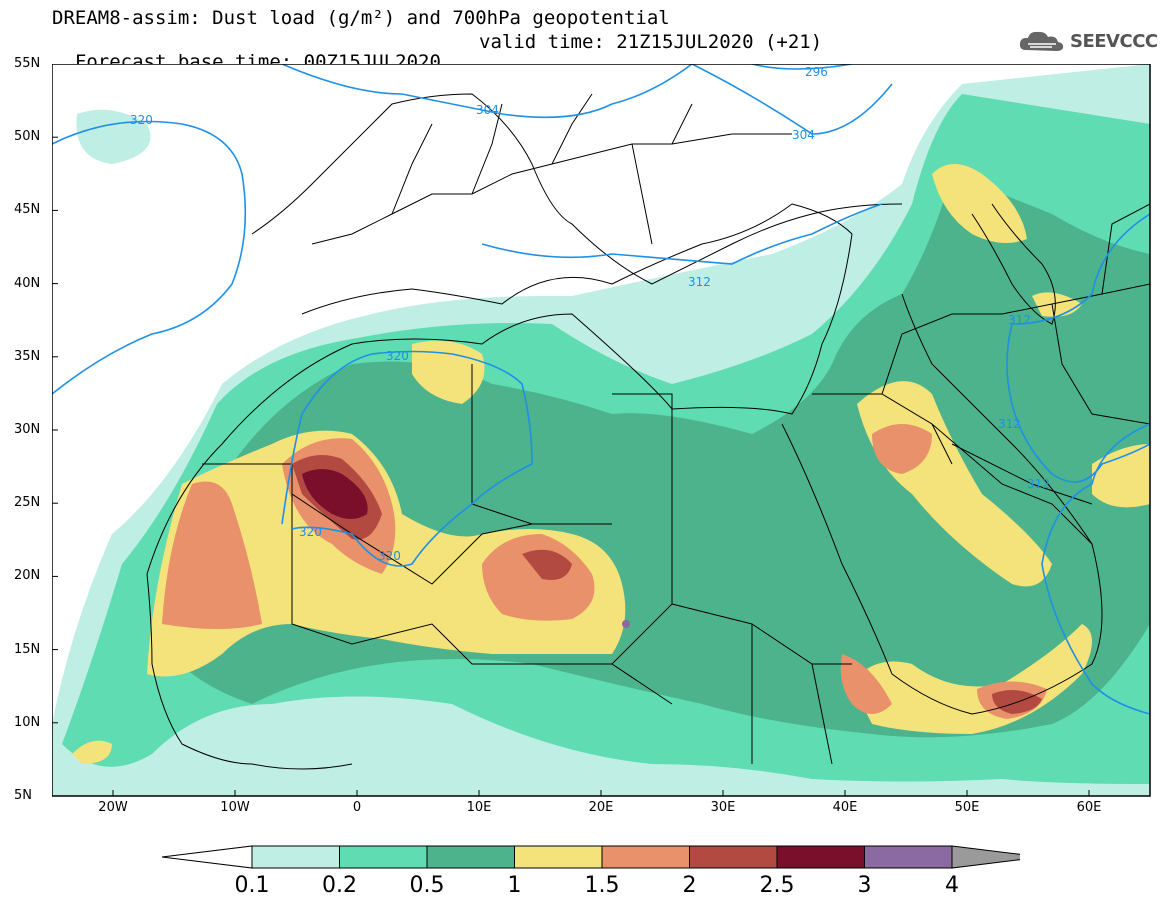  I want to click on colorbar-labels: 0.1 0.2 0.5 1 1.5 2 2.5 3 4, so click(597, 885).